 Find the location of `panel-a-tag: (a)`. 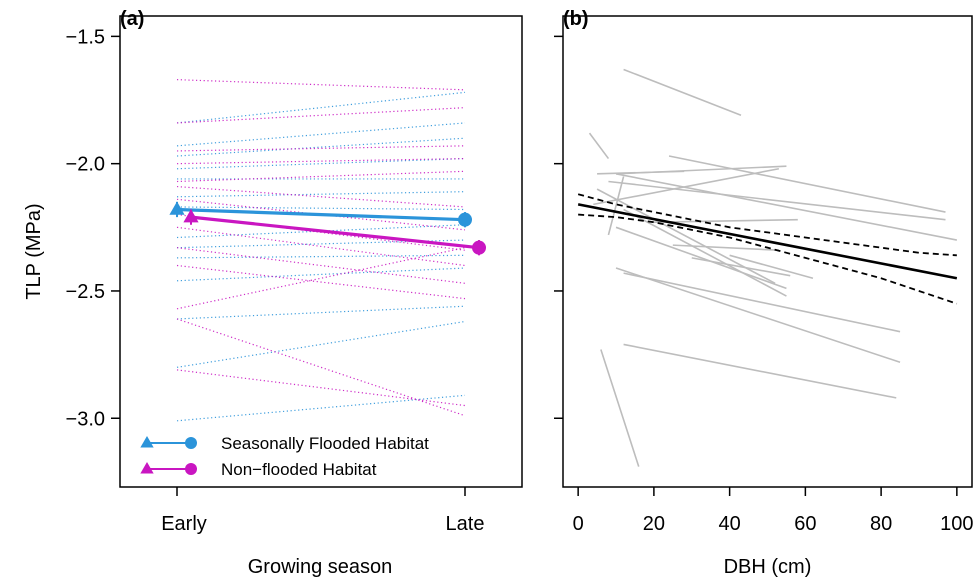

panel-a-tag: (a) is located at coordinates (132, 19).